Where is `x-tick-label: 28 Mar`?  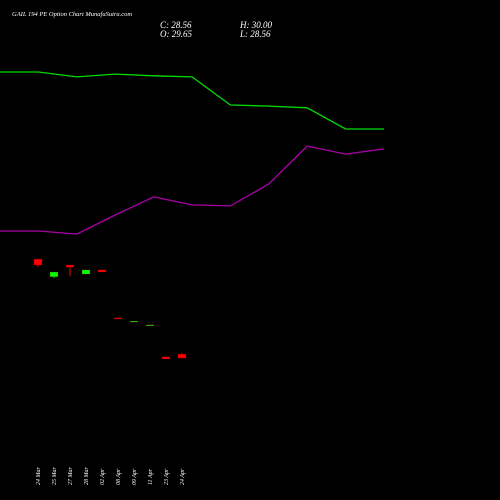
x-tick-label: 28 Mar is located at coordinates (87, 476).